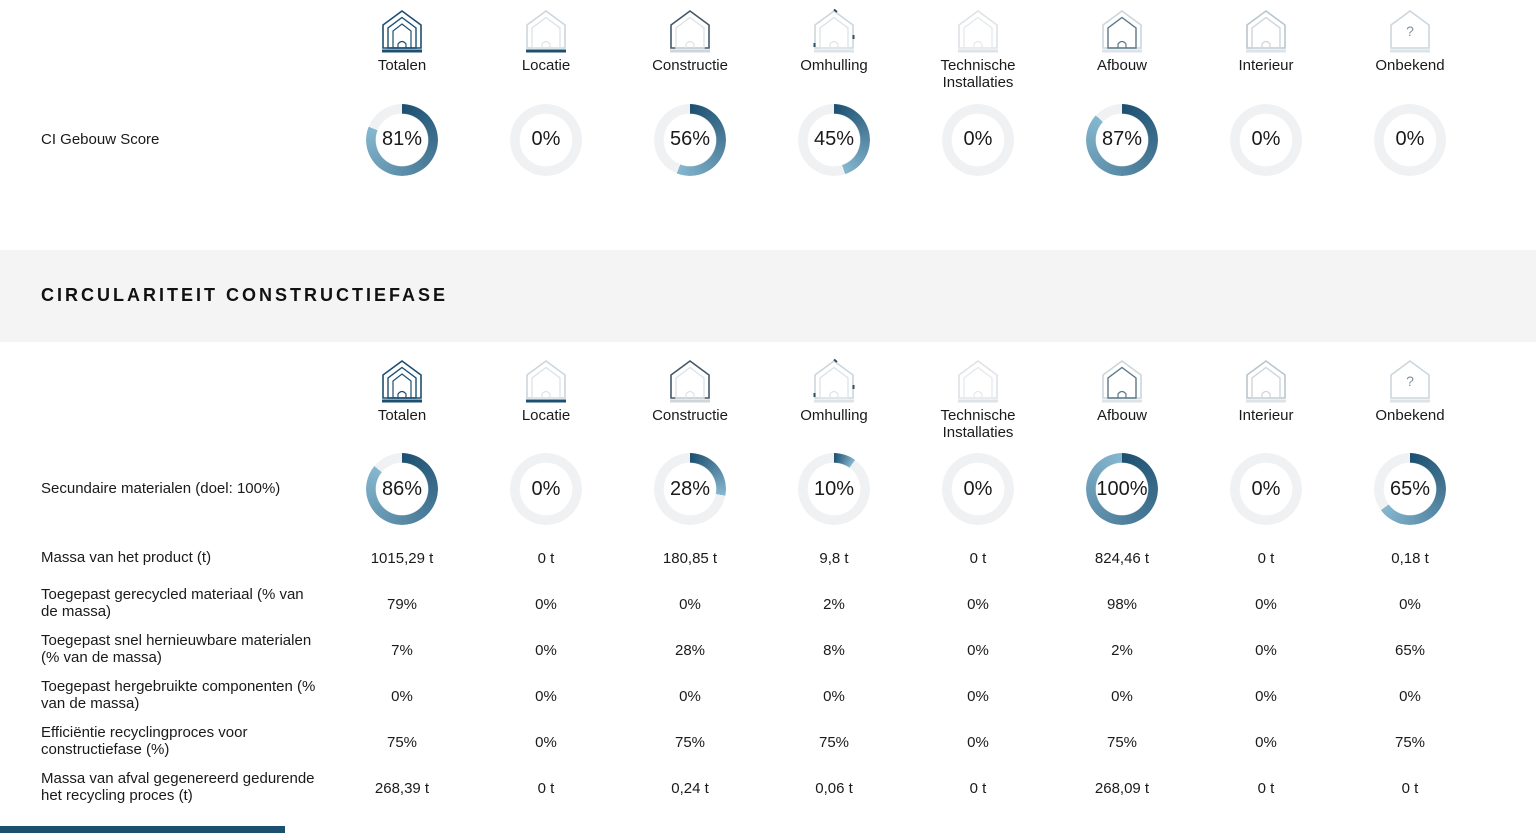 Image resolution: width=1536 pixels, height=833 pixels. Describe the element at coordinates (1122, 650) in the screenshot. I see `table-cell: 2%` at that location.